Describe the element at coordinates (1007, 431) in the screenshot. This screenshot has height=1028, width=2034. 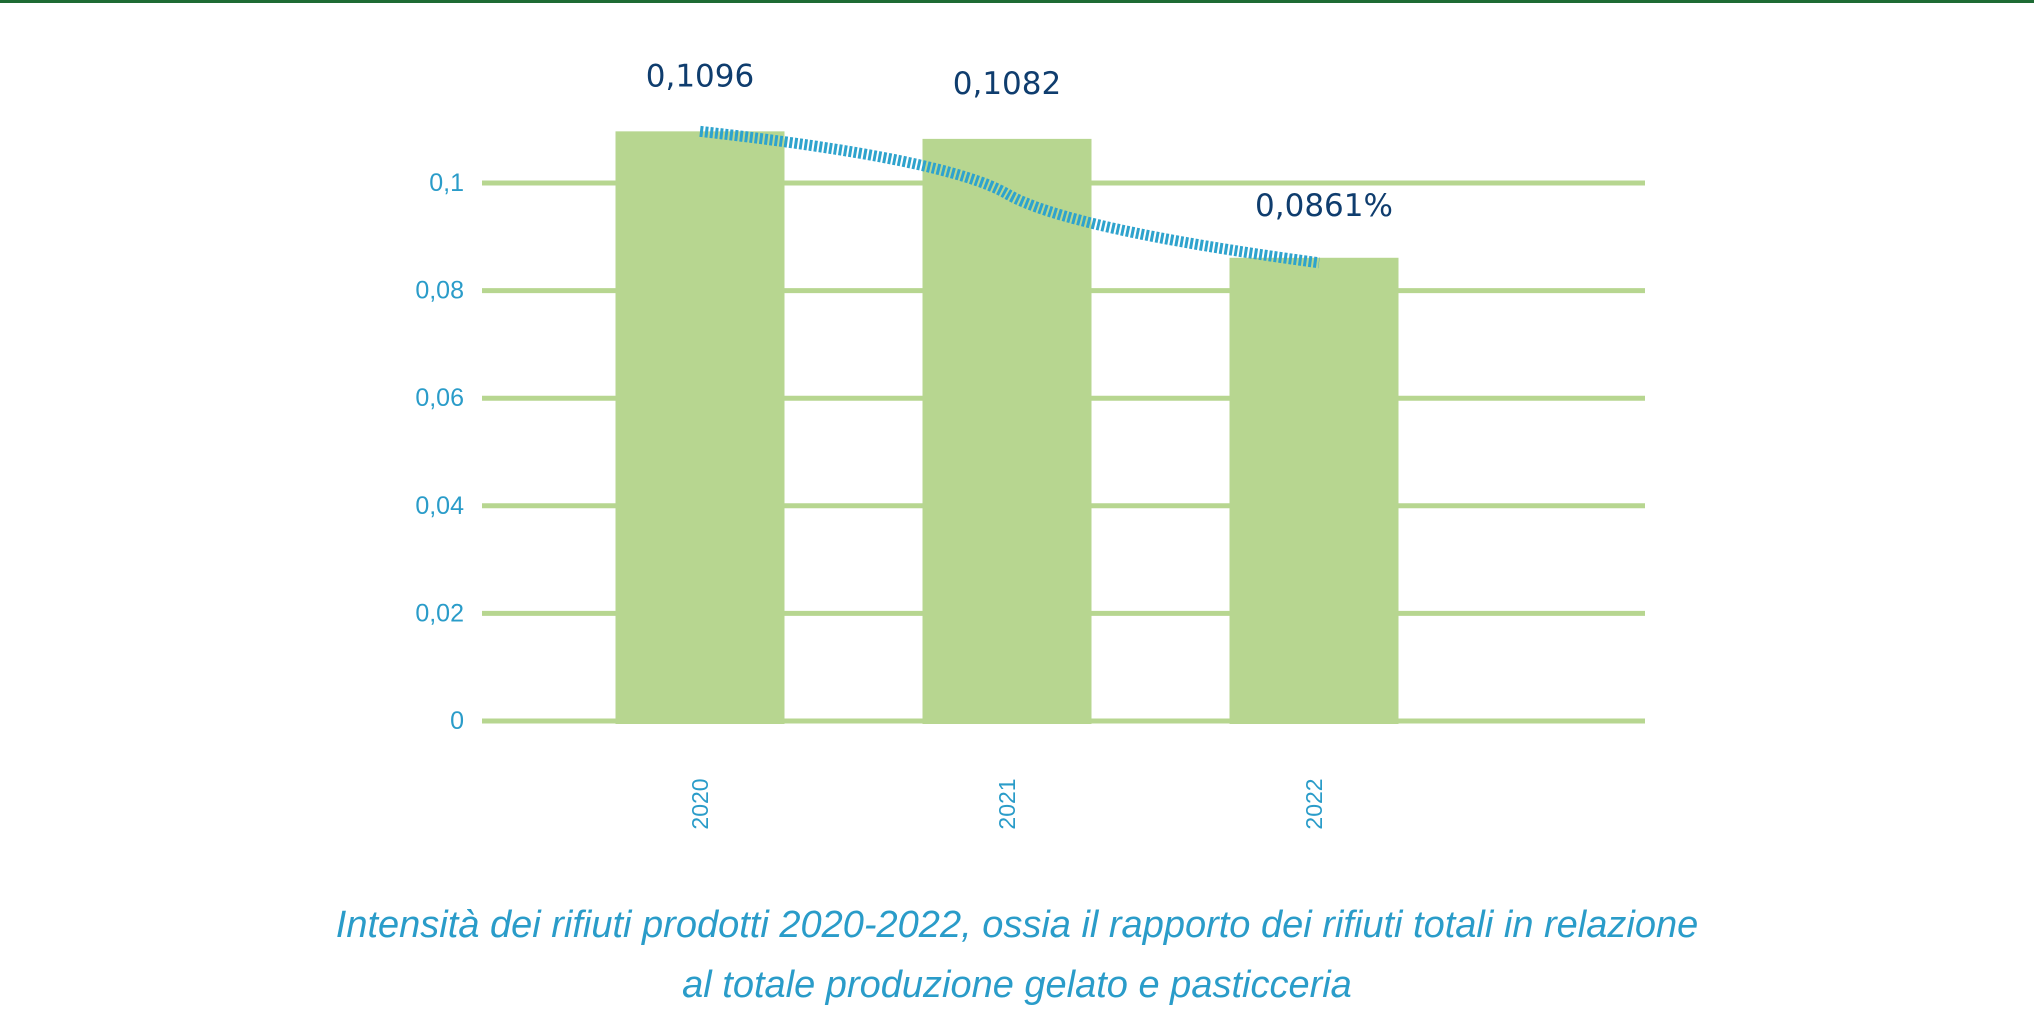
I see `bar-2021` at that location.